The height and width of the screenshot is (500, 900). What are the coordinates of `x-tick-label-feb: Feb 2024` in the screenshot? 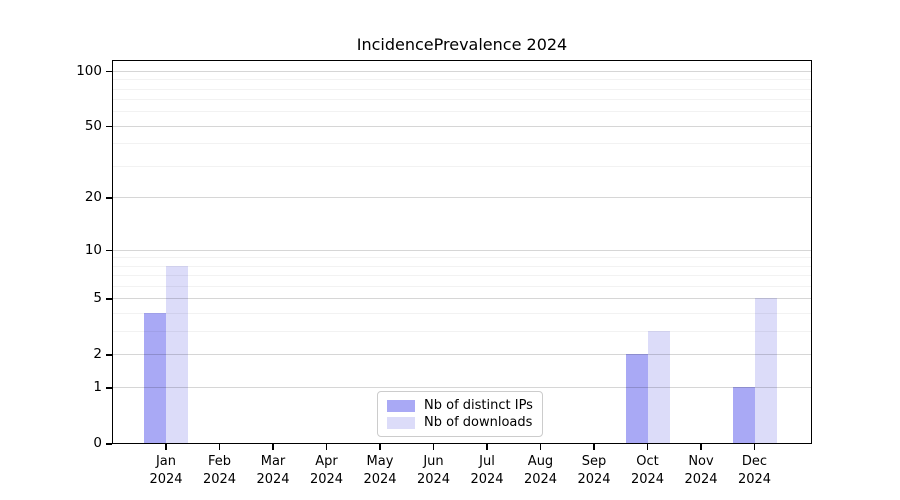 It's located at (219, 470).